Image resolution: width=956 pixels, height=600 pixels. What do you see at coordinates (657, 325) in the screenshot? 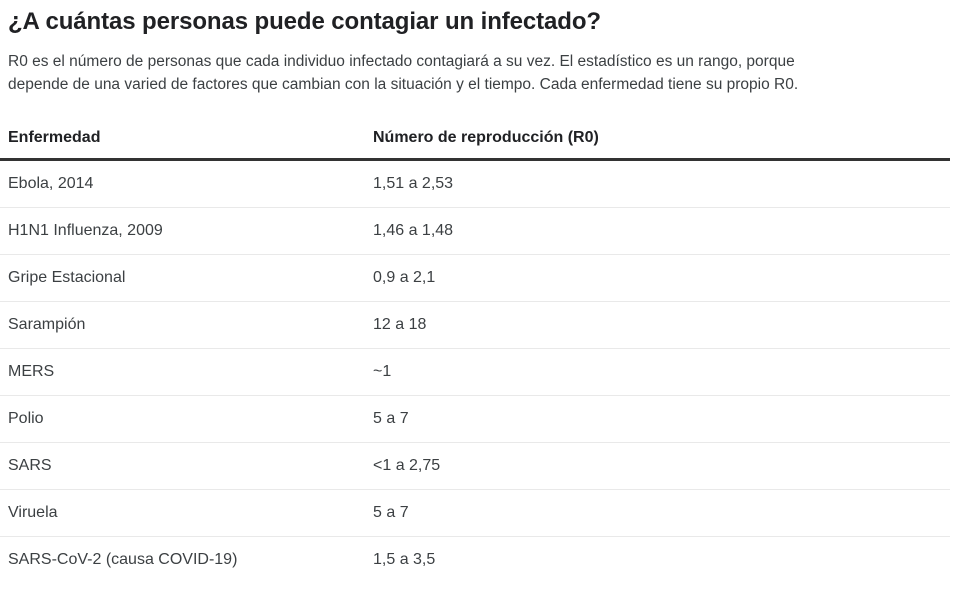
I see `r0-cell: 12 a 18` at bounding box center [657, 325].